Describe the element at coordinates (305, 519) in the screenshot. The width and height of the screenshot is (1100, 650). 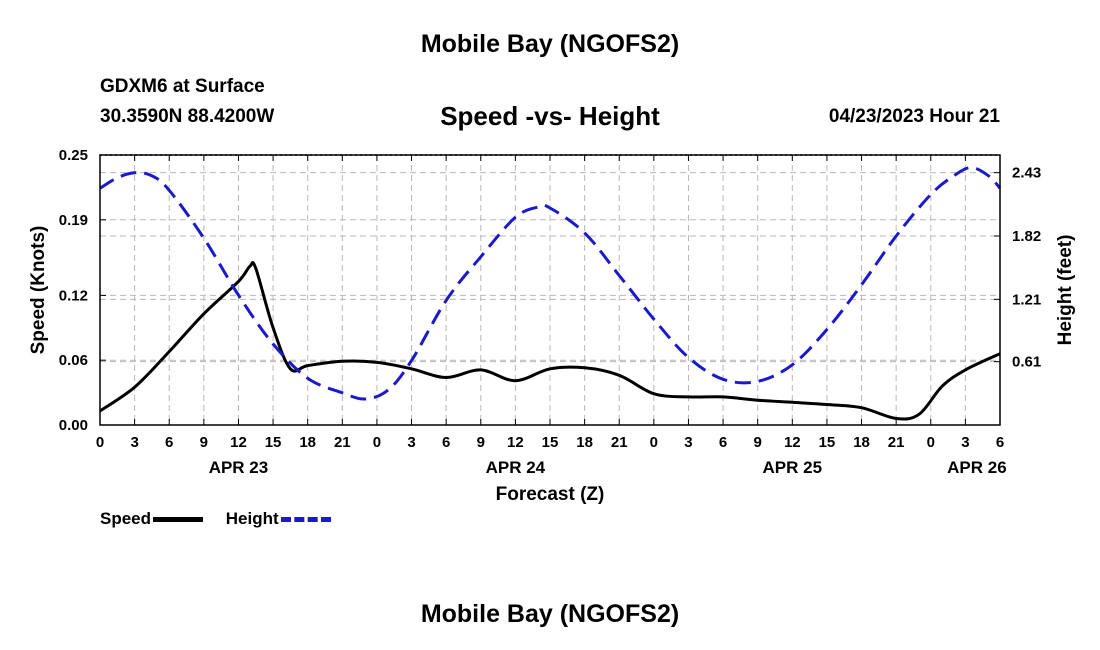
I see `legend-height-swatch` at that location.